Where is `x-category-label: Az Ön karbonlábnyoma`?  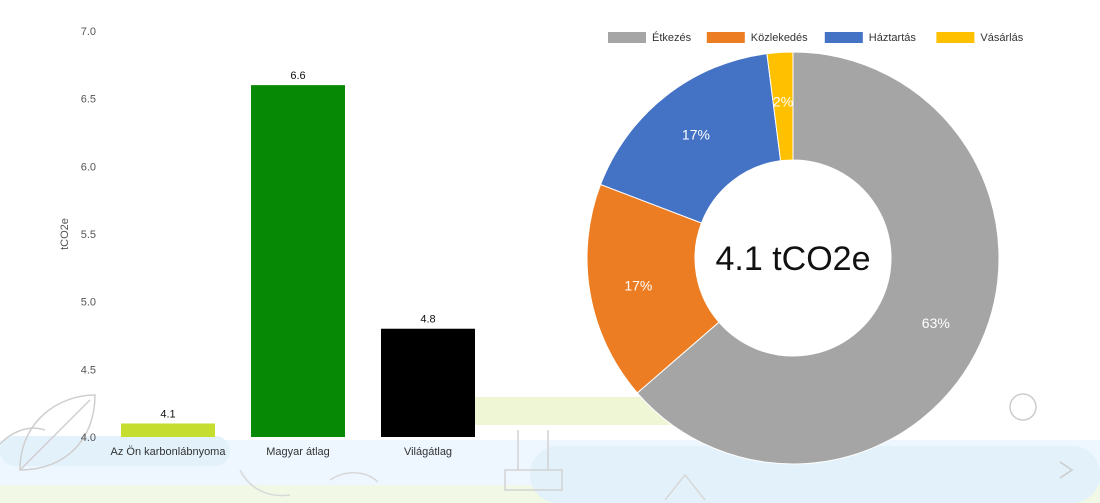
x-category-label: Az Ön karbonlábnyoma is located at coordinates (169, 452).